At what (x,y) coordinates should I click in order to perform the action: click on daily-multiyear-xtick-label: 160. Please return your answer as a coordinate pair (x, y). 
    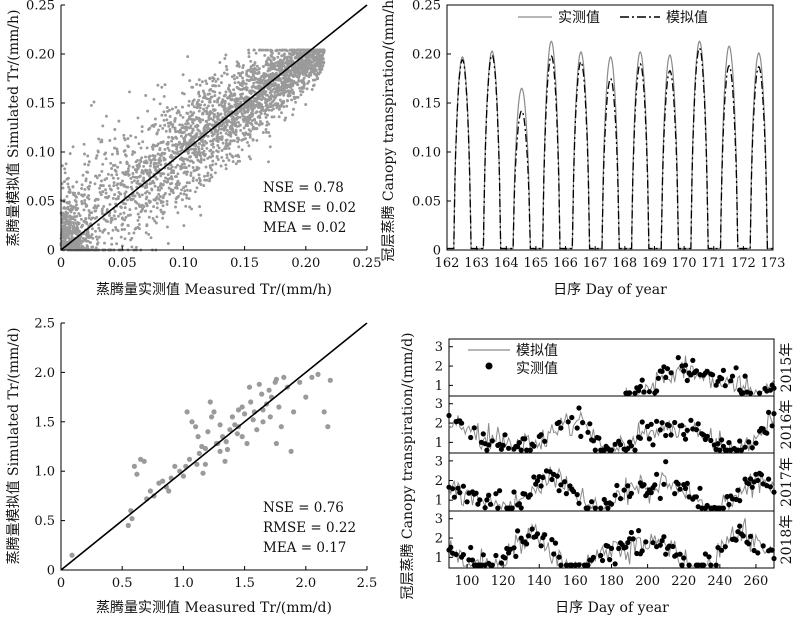
    Looking at the image, I should click on (575, 581).